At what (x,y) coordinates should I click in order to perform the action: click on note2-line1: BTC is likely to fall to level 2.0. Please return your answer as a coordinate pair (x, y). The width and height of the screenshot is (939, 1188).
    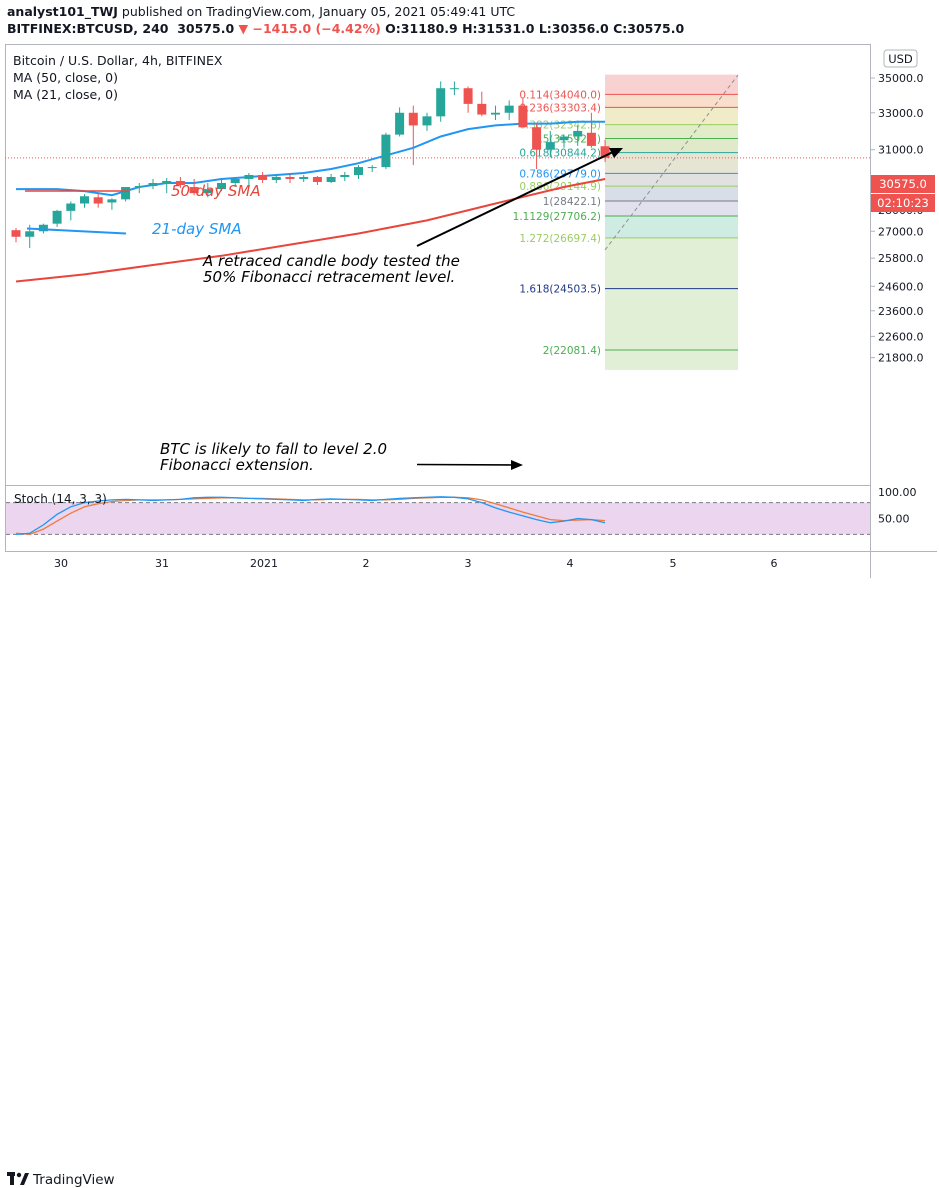
    Looking at the image, I should click on (273, 449).